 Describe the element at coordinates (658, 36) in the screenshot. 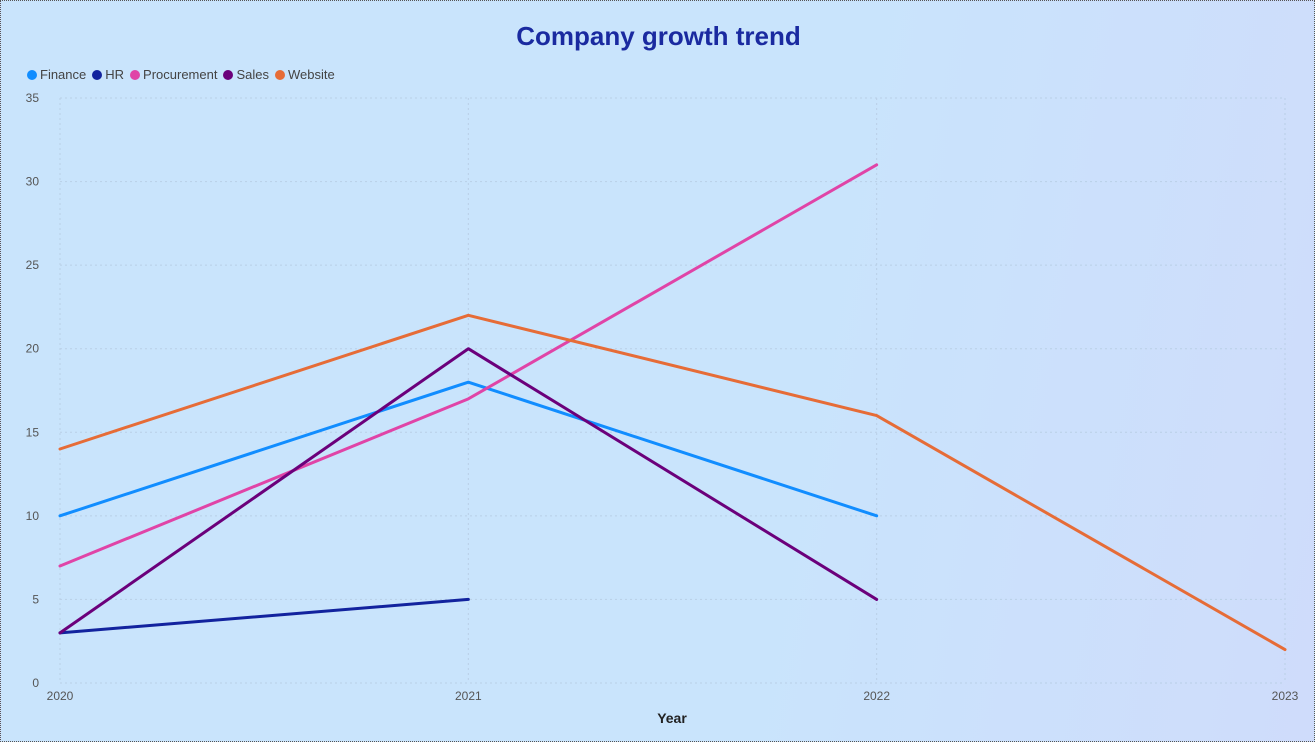

I see `chart-title: Company growth trend` at that location.